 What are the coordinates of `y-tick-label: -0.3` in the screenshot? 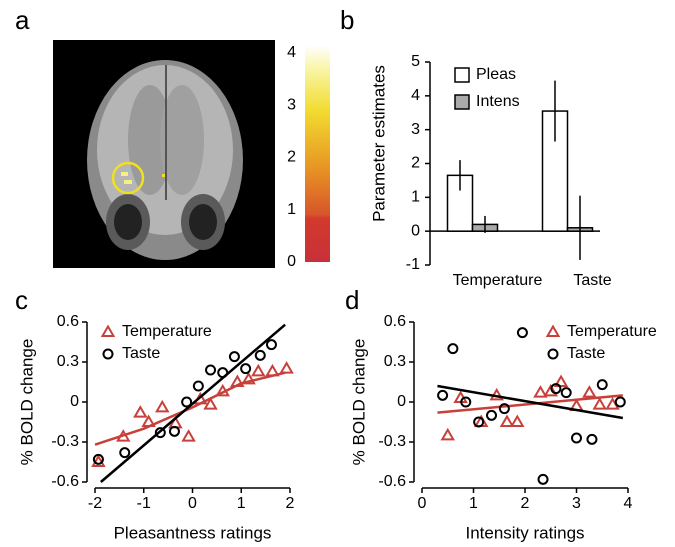 It's located at (65, 441).